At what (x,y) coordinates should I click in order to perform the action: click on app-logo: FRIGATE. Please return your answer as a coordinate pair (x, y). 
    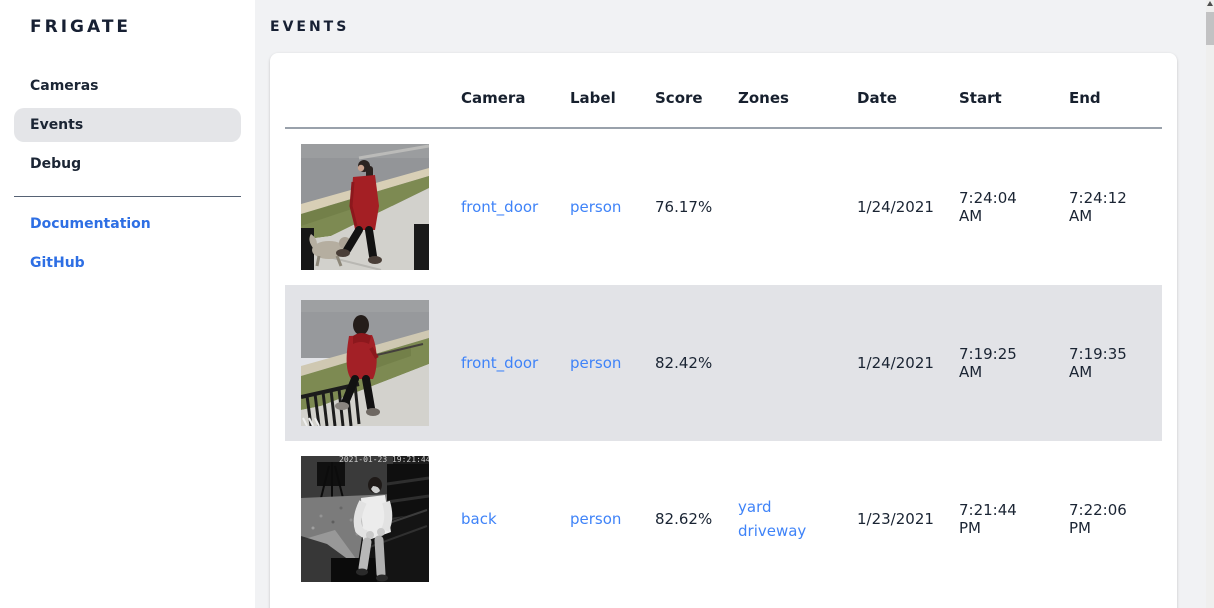
    Looking at the image, I should click on (81, 27).